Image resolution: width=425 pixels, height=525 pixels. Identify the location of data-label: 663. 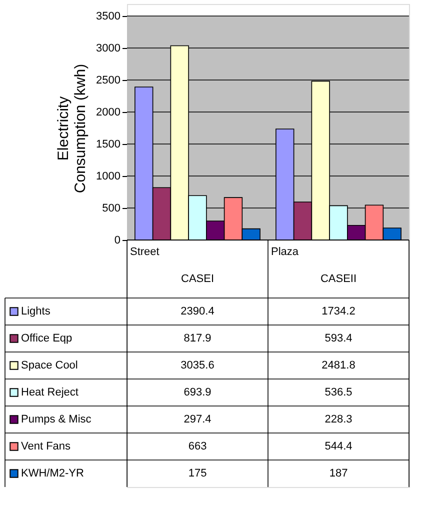
(197, 446).